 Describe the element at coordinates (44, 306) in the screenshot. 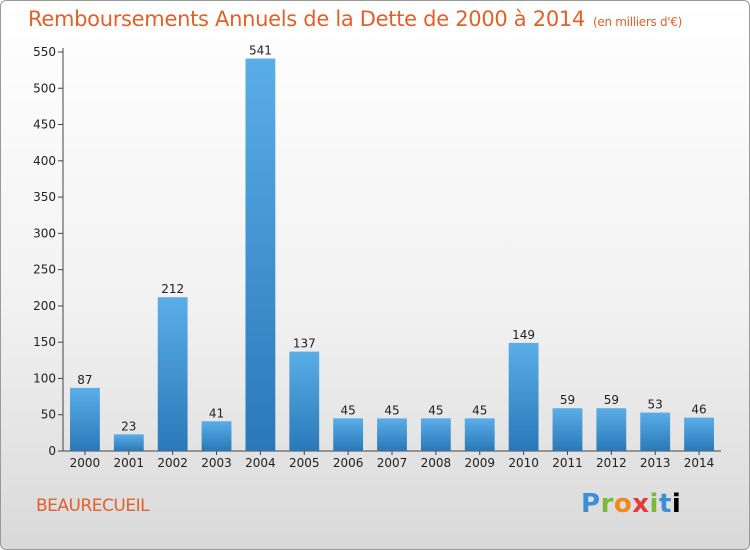

I see `y-tick-label: 200` at that location.